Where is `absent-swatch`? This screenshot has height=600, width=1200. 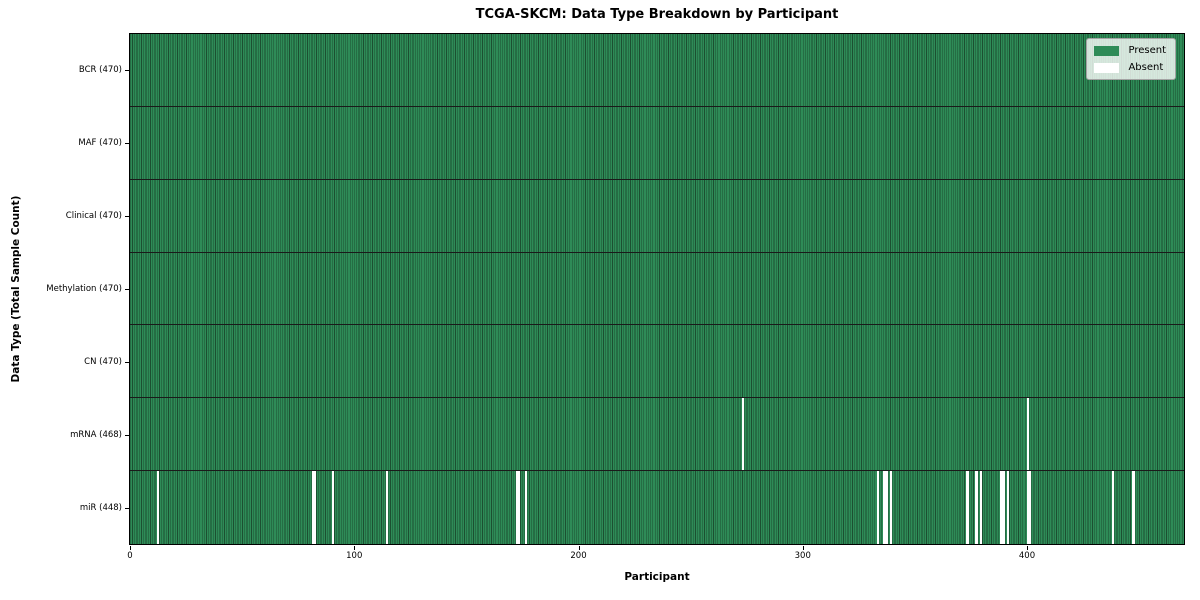 absent-swatch is located at coordinates (1107, 67).